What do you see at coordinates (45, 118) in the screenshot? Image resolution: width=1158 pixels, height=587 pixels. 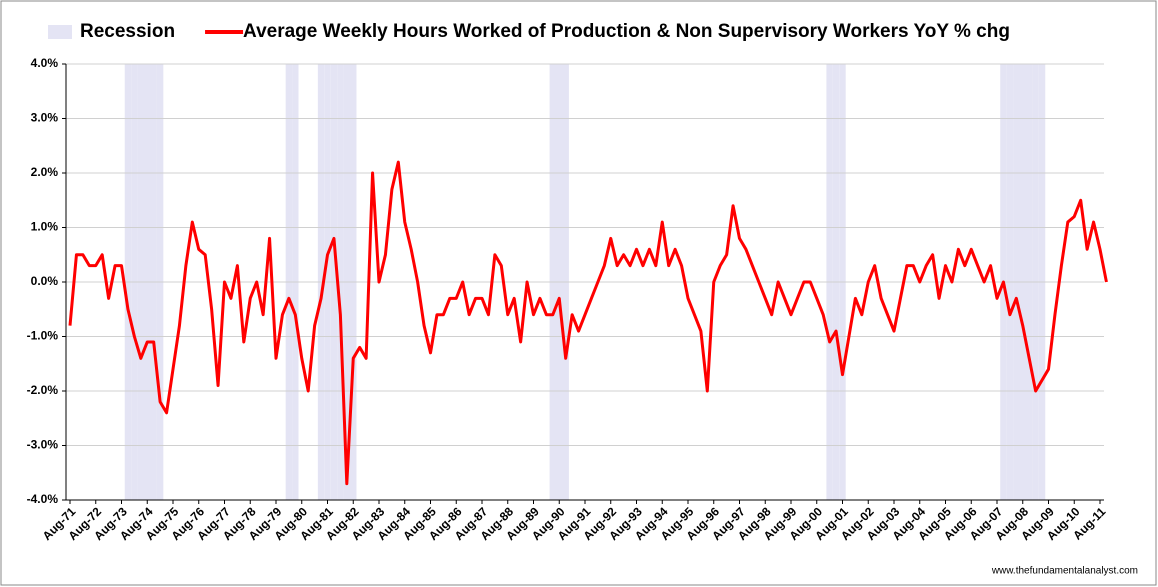 I see `y-tick-label: 3.0%` at bounding box center [45, 118].